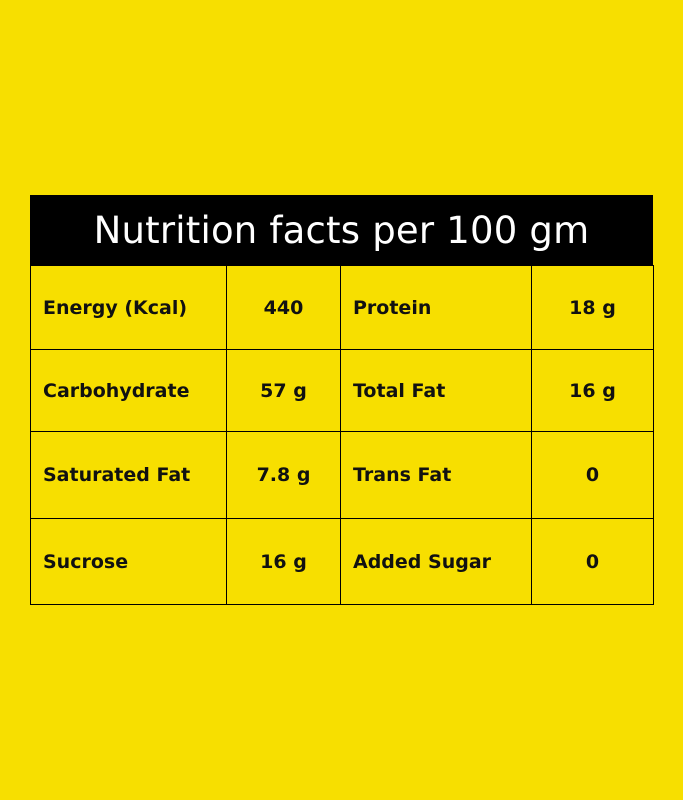  I want to click on nutrient-value: 18 g, so click(592, 307).